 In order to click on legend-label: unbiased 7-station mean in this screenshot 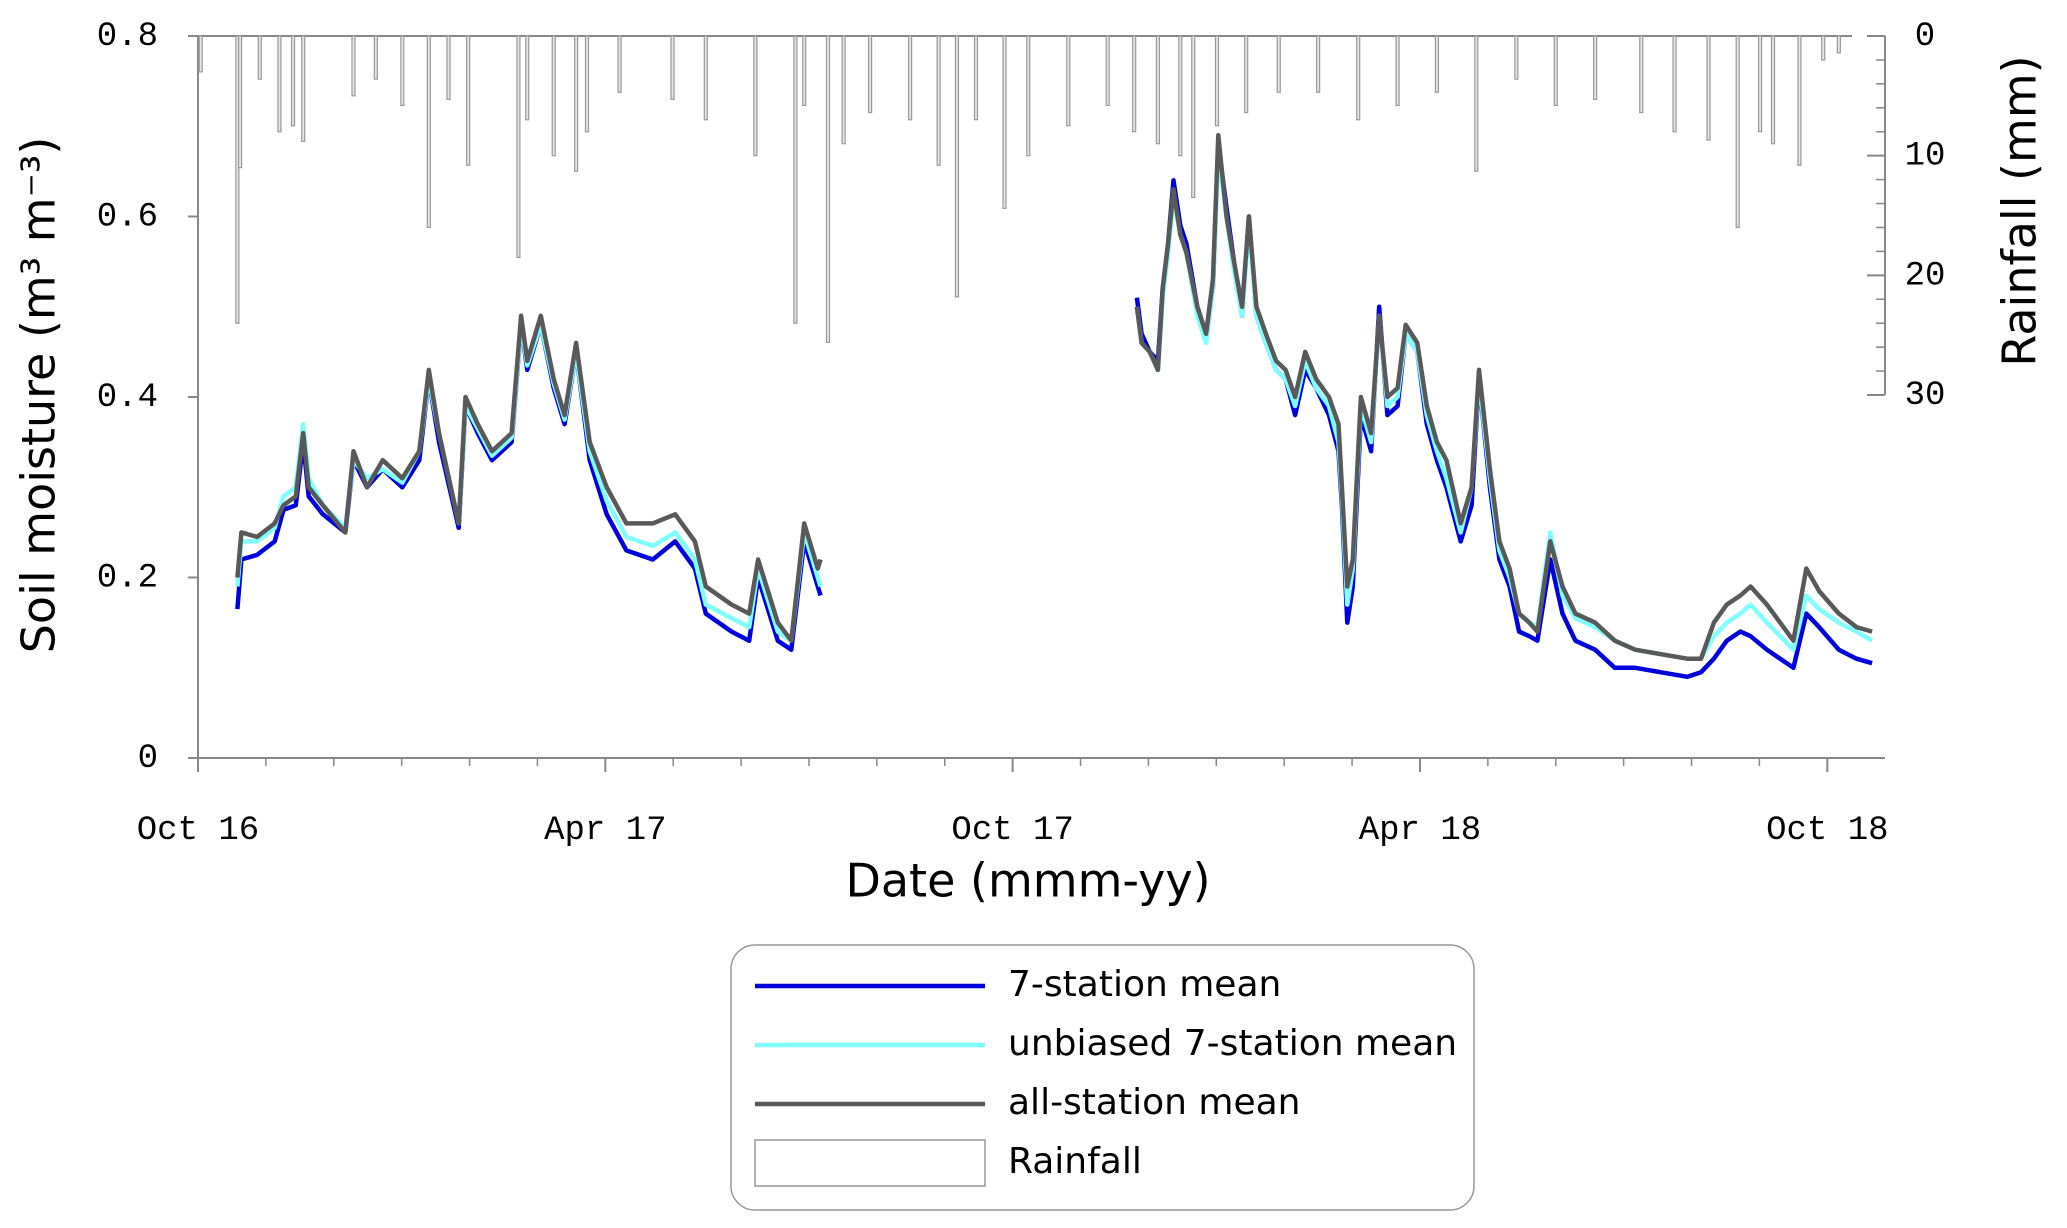, I will do `click(1232, 1043)`.